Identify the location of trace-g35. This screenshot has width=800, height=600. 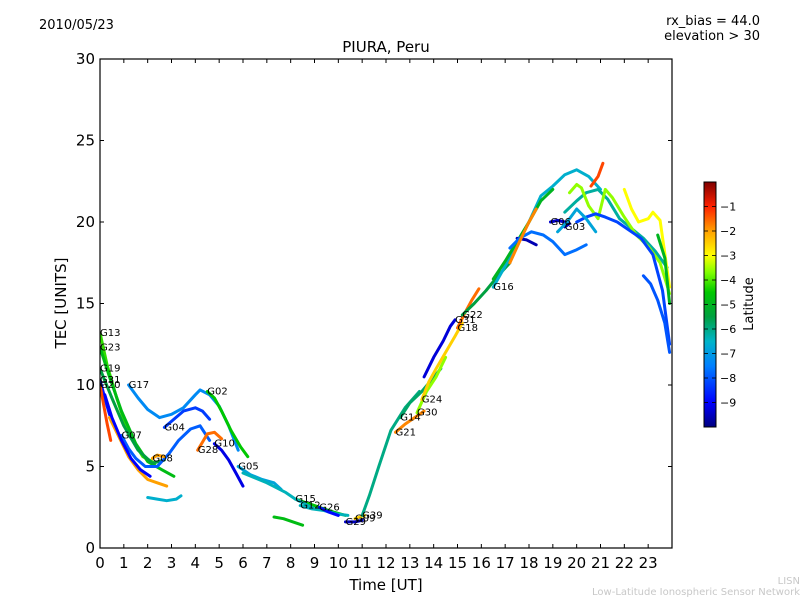
(623, 279).